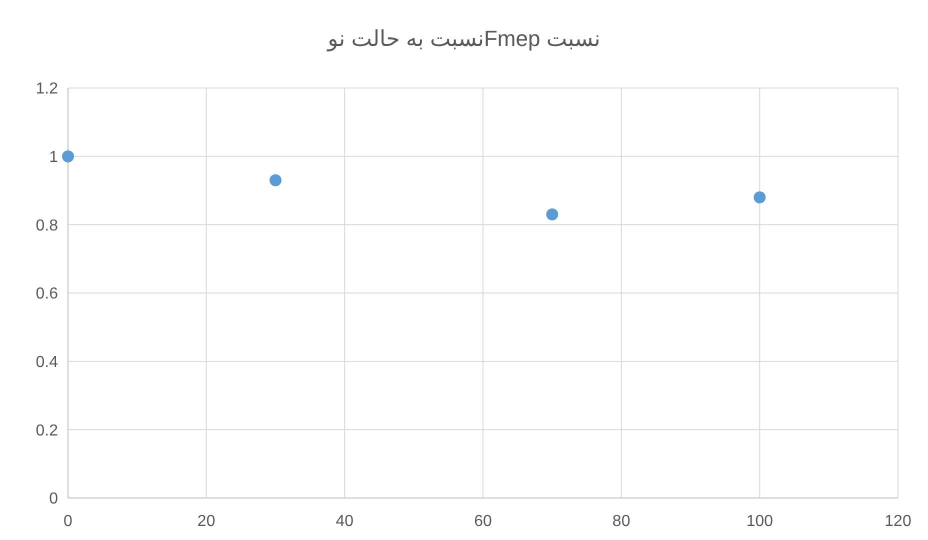 This screenshot has height=540, width=928. What do you see at coordinates (47, 431) in the screenshot?
I see `y-tick-label: 0.2` at bounding box center [47, 431].